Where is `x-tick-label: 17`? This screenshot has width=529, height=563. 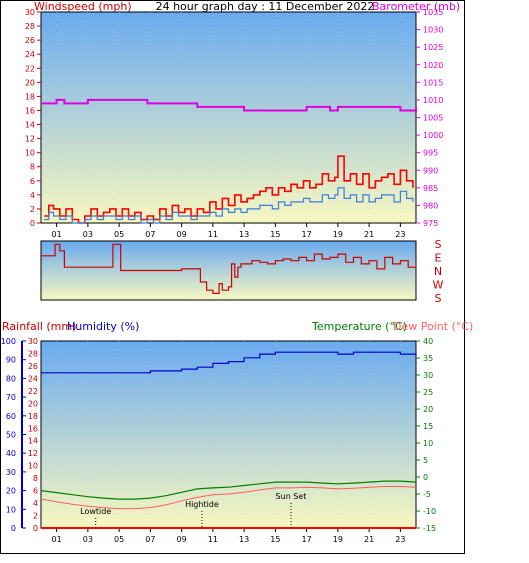
x-tick-label: 17 is located at coordinates (307, 539).